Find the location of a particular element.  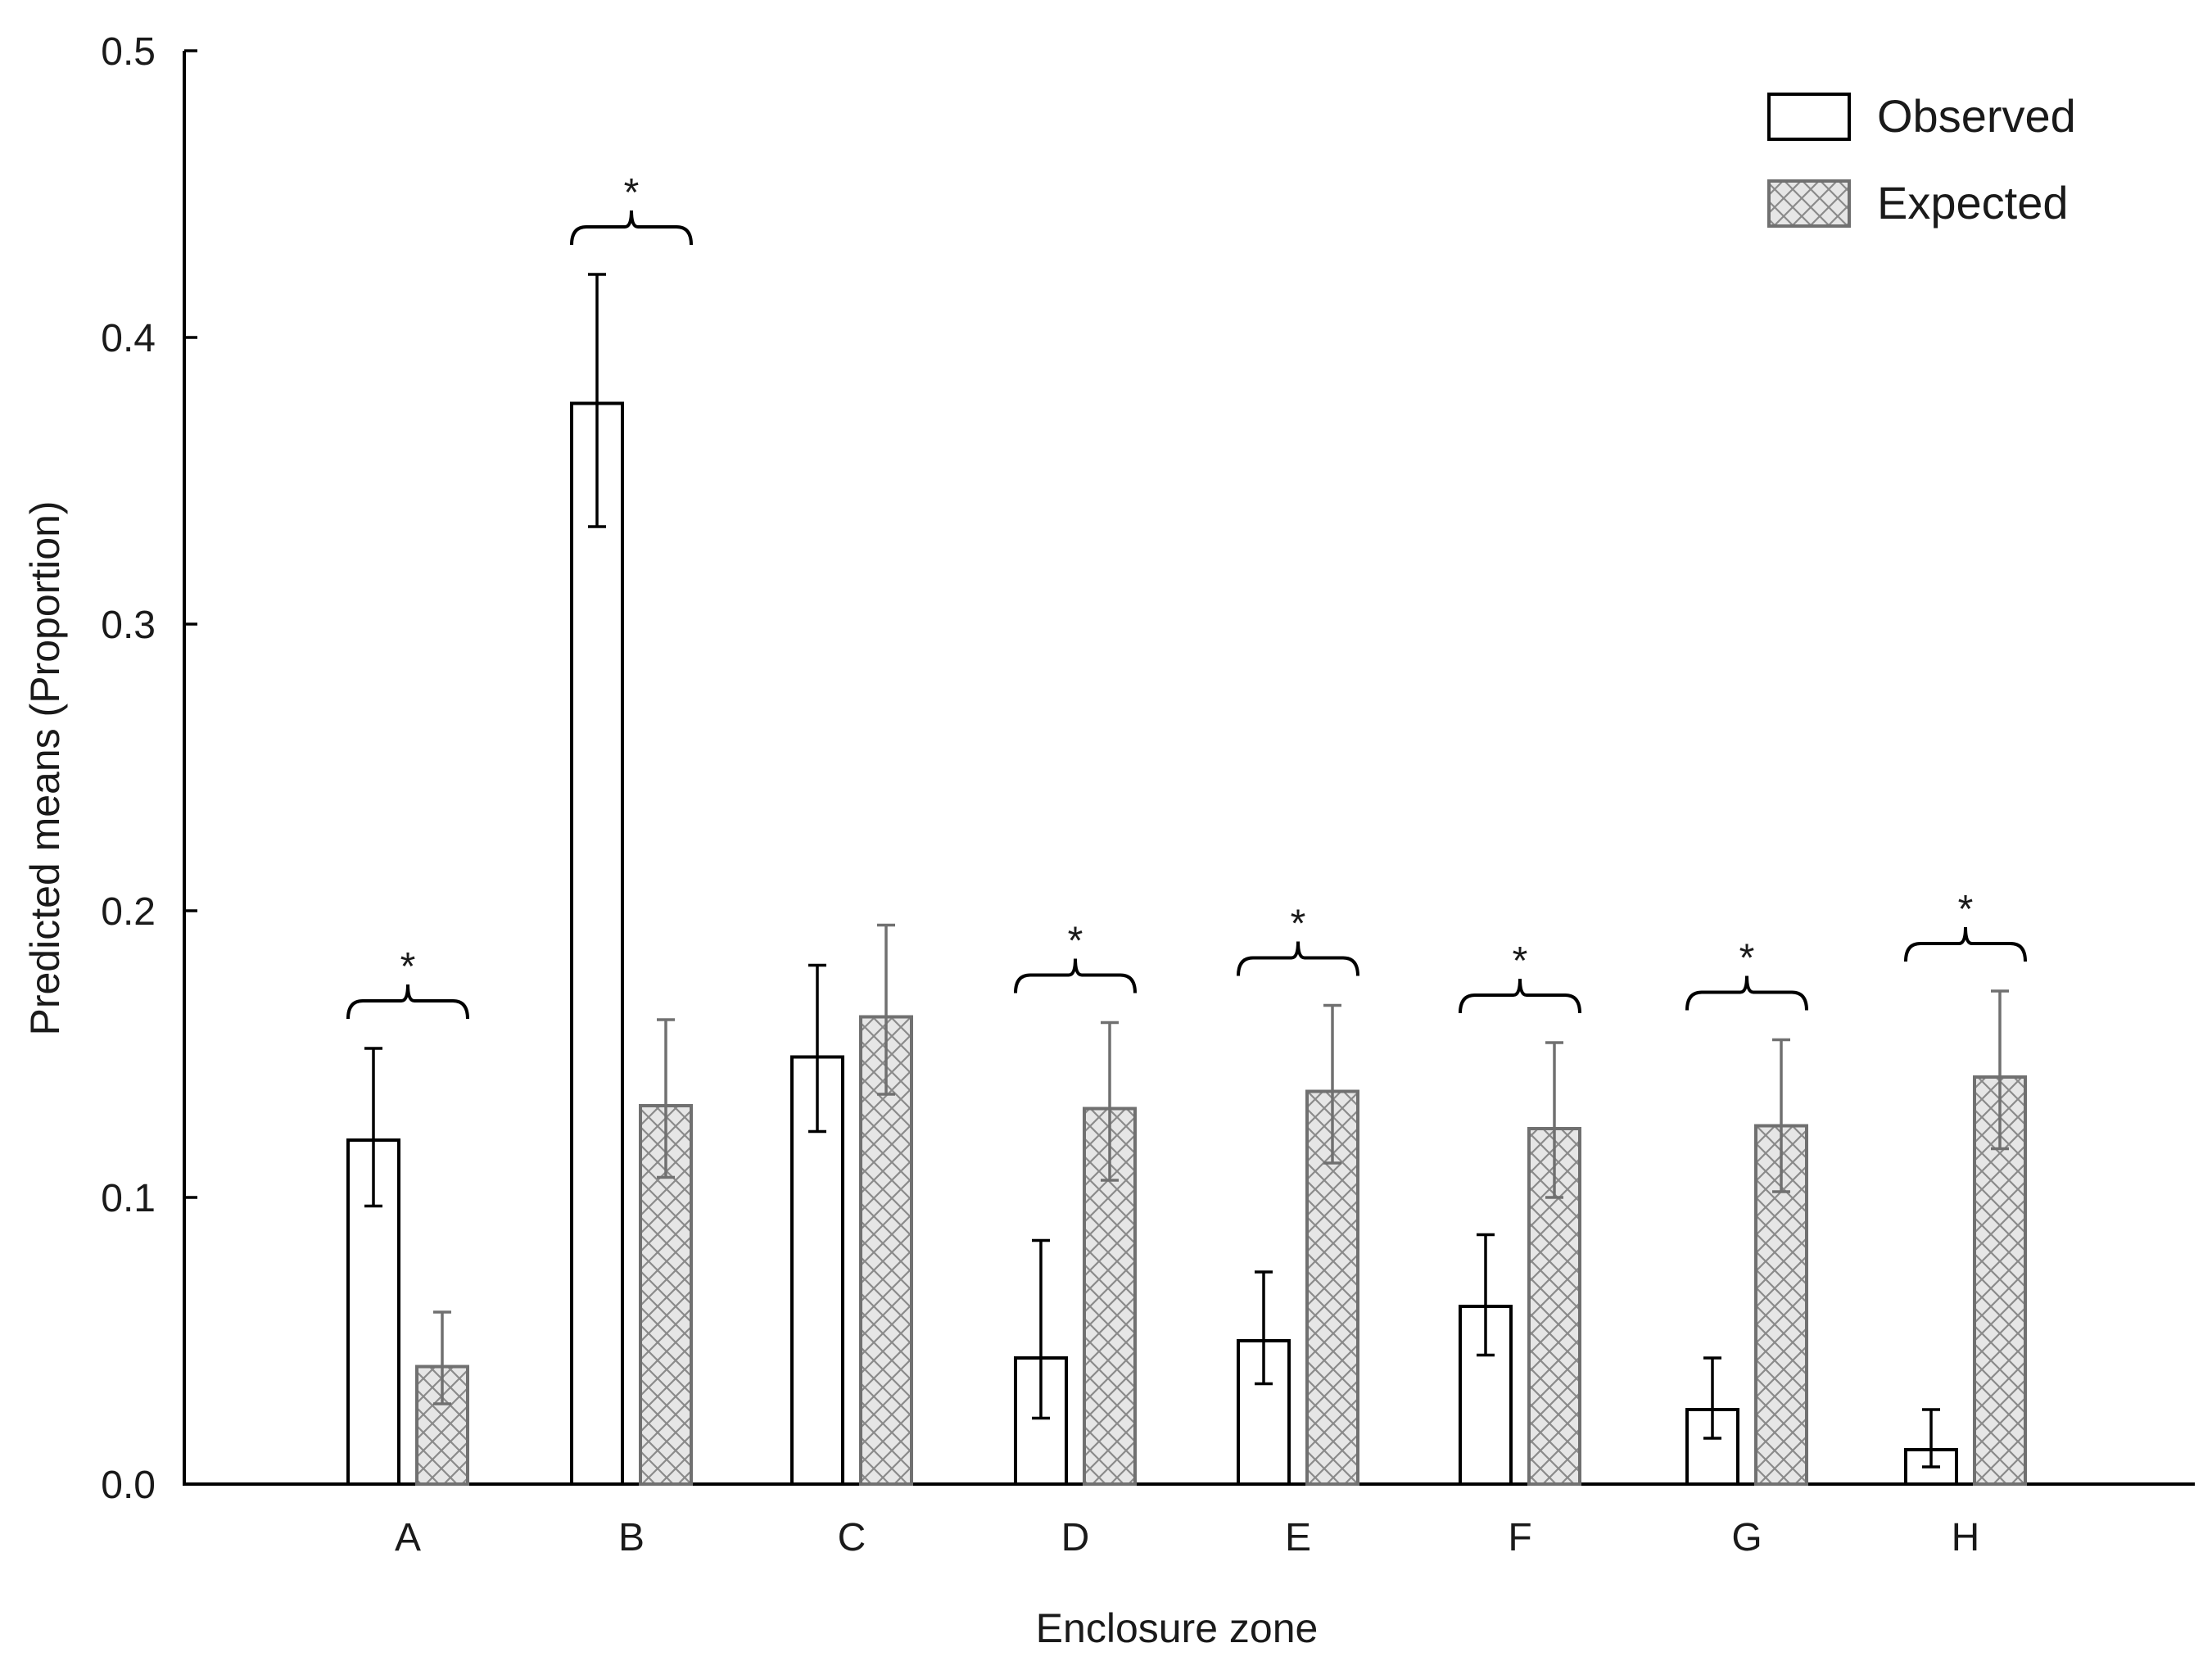

bar-group-G: * is located at coordinates (1746, 1212).